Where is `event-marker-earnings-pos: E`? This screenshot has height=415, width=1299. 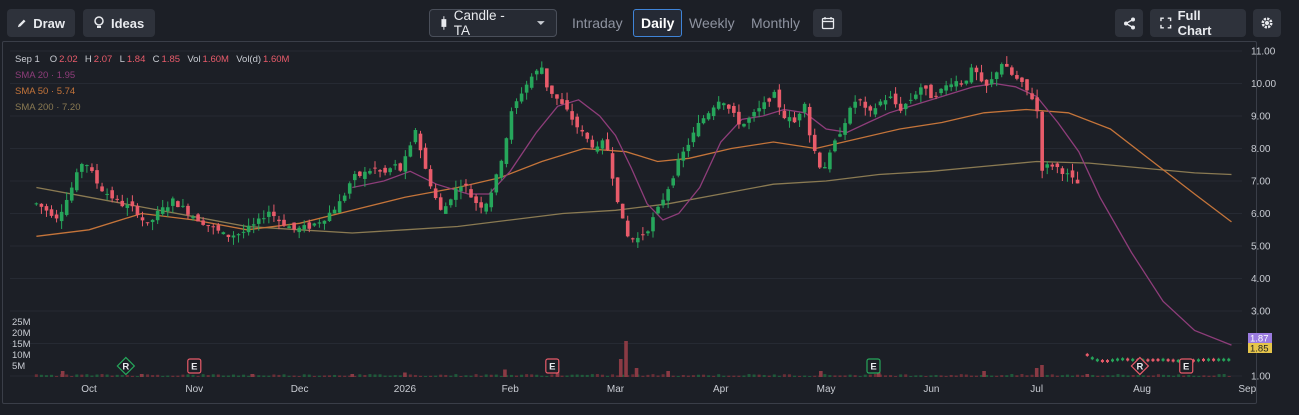
event-marker-earnings-pos: E is located at coordinates (873, 366).